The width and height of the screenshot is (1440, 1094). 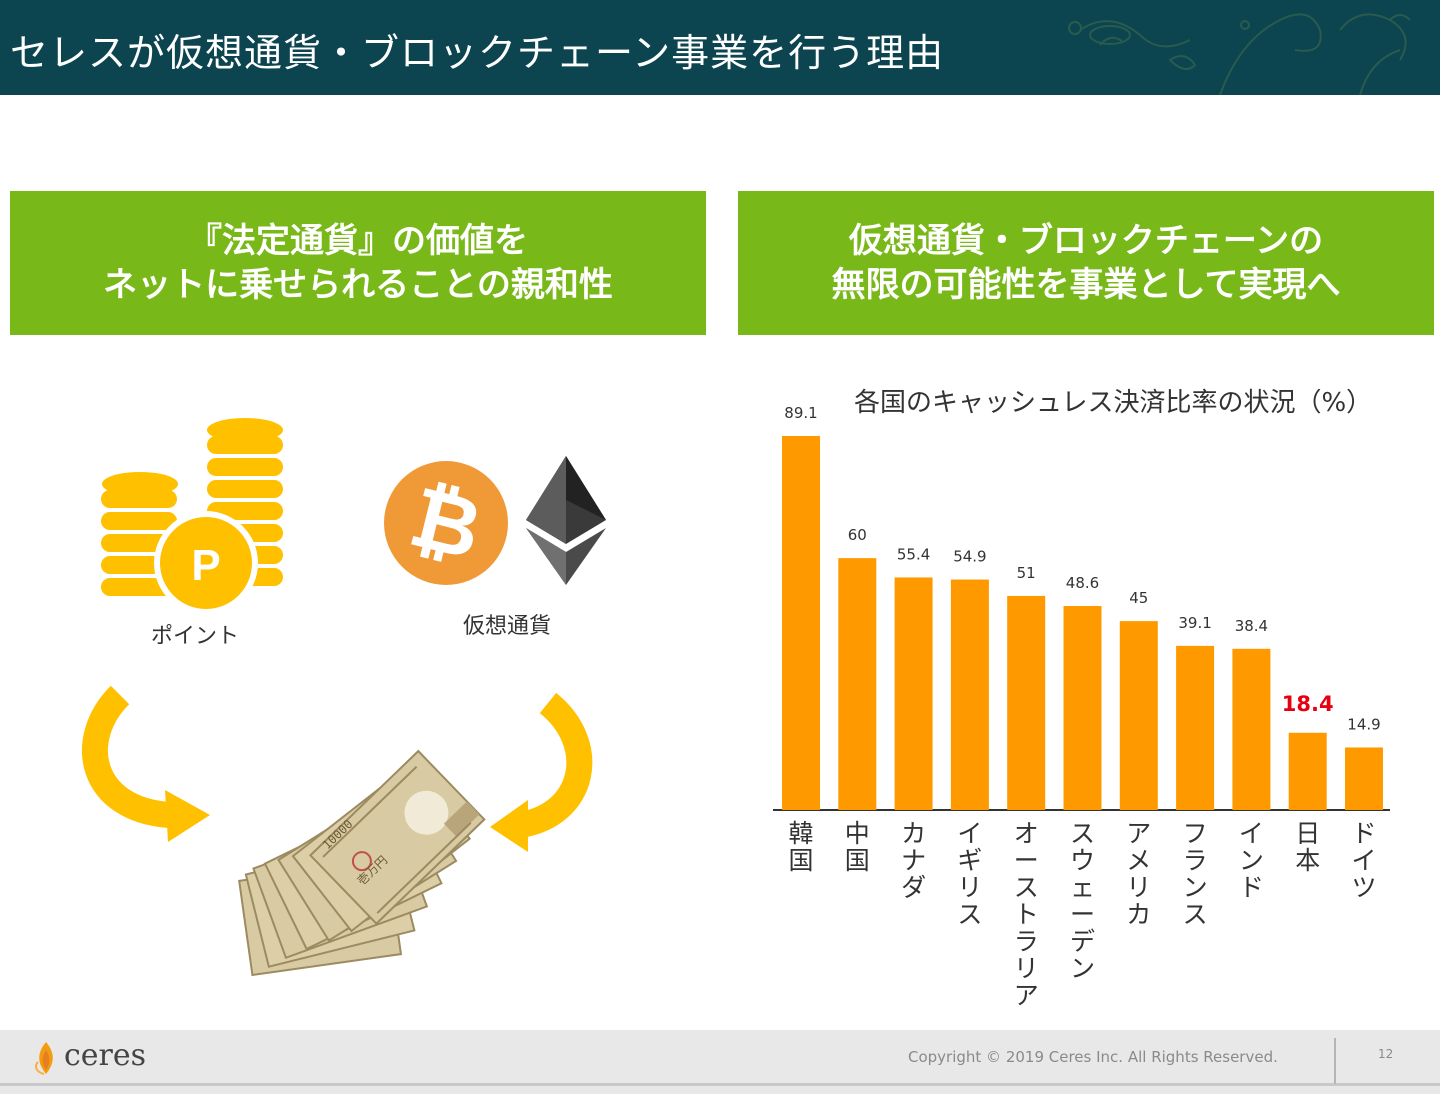 What do you see at coordinates (1086, 285) in the screenshot?
I see `banner-right-line2: 無限の可能性を事業として実現へ` at bounding box center [1086, 285].